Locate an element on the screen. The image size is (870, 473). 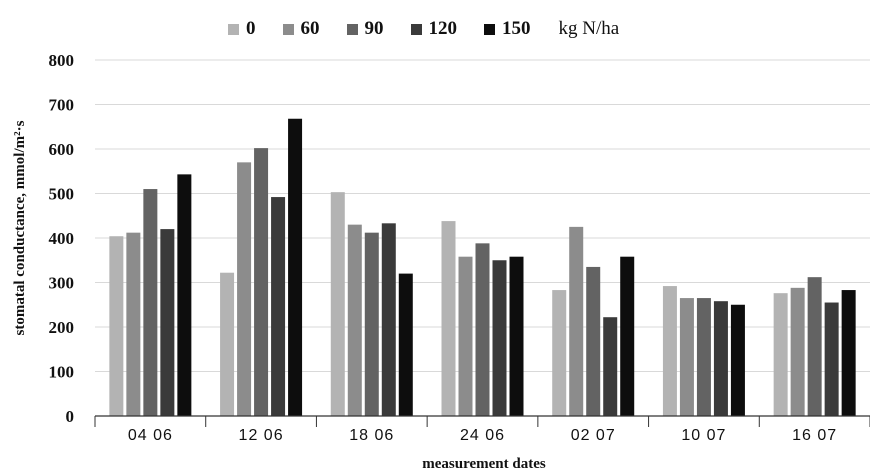
y-tick-label: 700 is located at coordinates (62, 105).